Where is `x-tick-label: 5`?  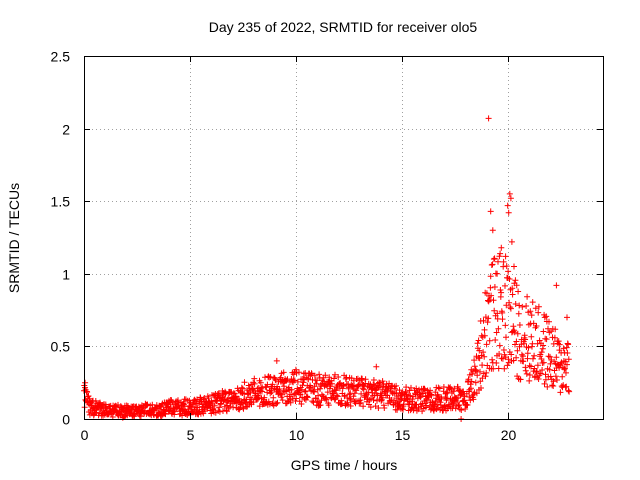
x-tick-label: 5 is located at coordinates (191, 435).